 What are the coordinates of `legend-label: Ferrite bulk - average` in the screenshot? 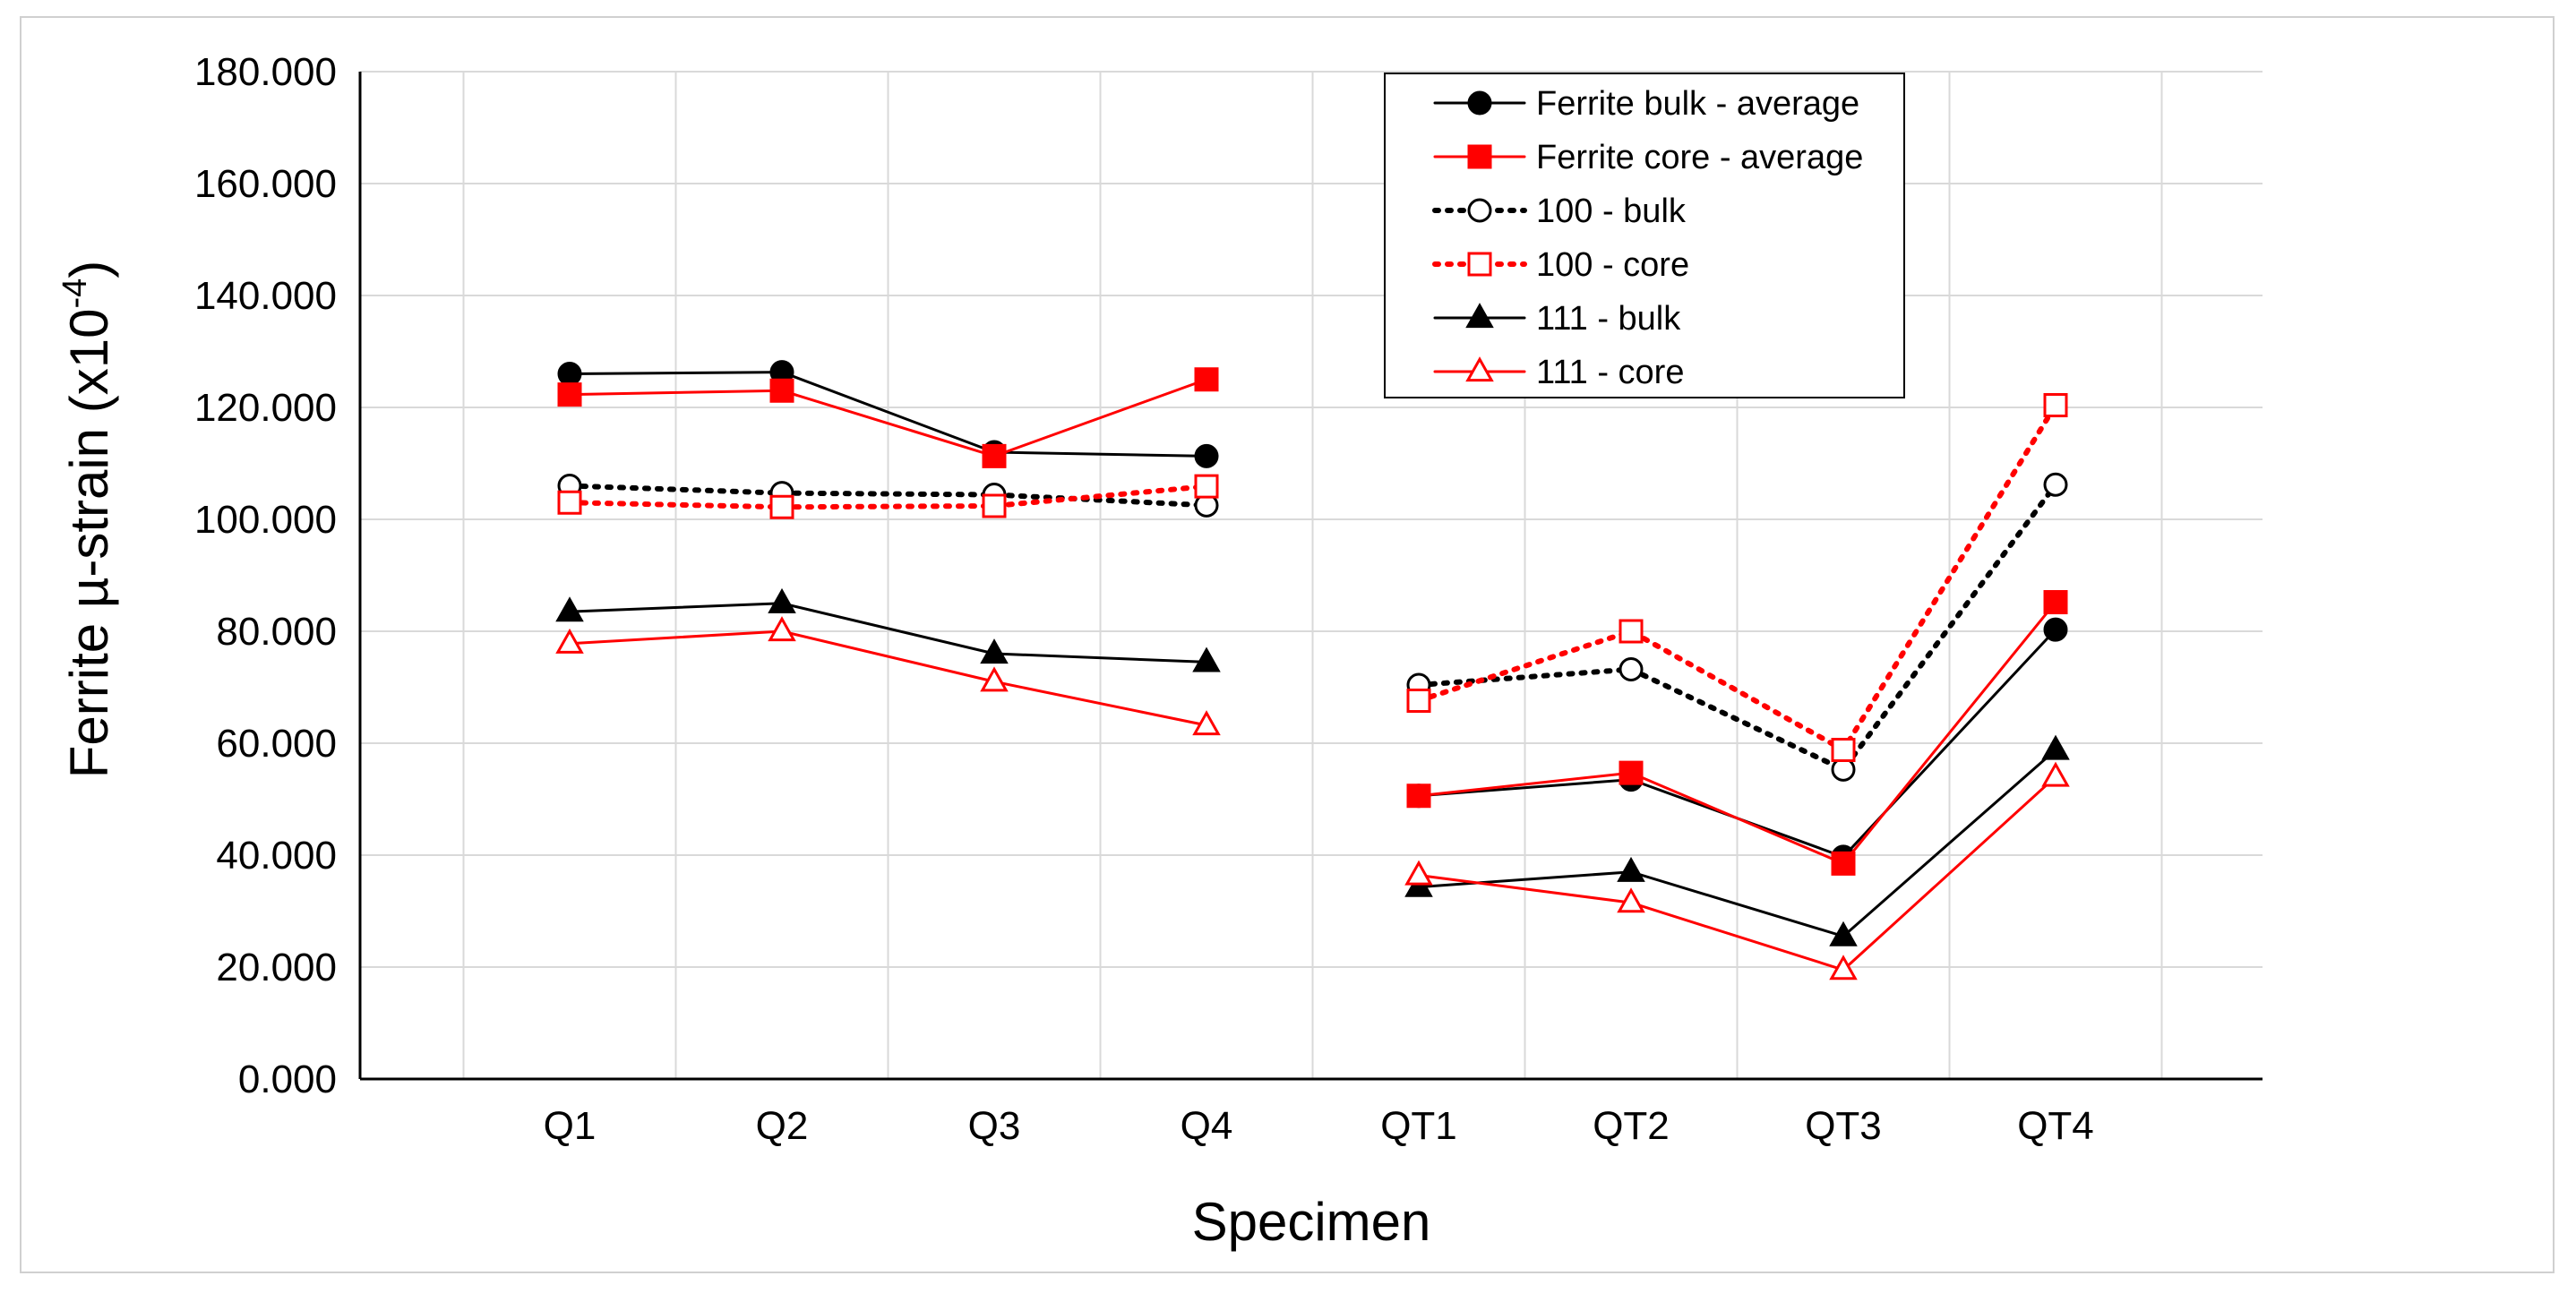 It's located at (1697, 104).